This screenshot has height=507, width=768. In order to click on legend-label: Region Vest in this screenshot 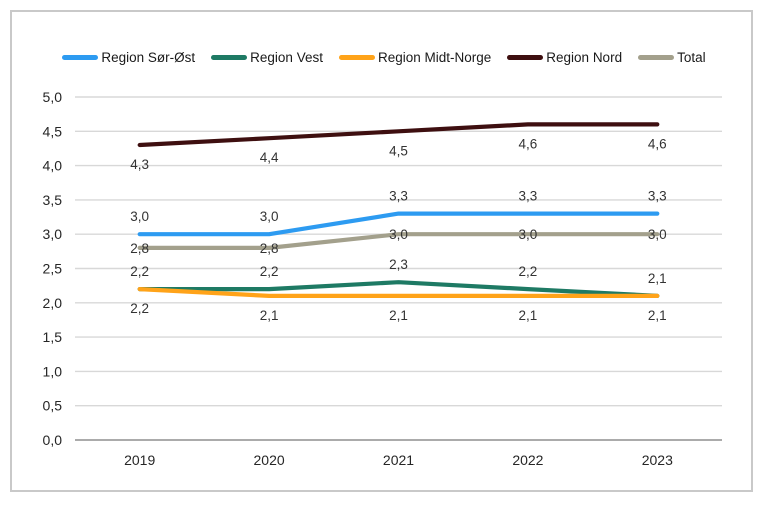, I will do `click(286, 57)`.